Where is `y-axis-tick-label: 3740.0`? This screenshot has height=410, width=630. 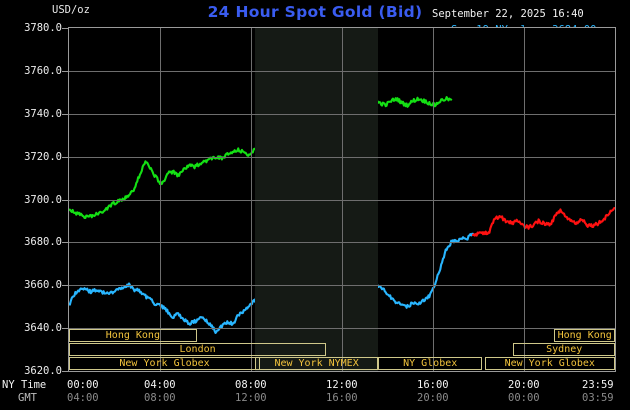
y-axis-tick-label: 3740.0 is located at coordinates (43, 113).